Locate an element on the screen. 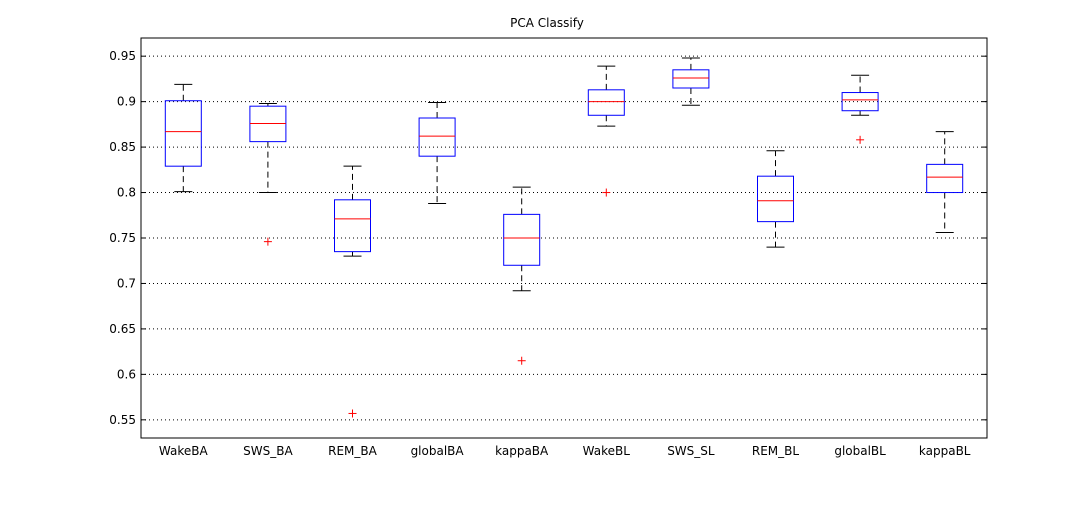  y-tick-label: 0.95 is located at coordinates (122, 56).